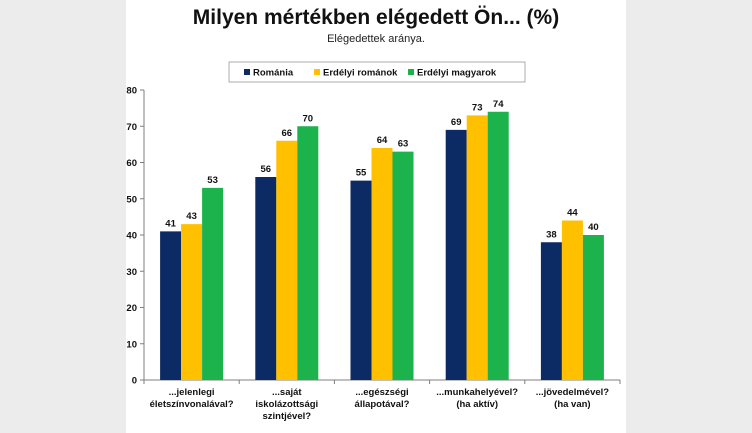  Describe the element at coordinates (308, 118) in the screenshot. I see `data-label: 70` at that location.